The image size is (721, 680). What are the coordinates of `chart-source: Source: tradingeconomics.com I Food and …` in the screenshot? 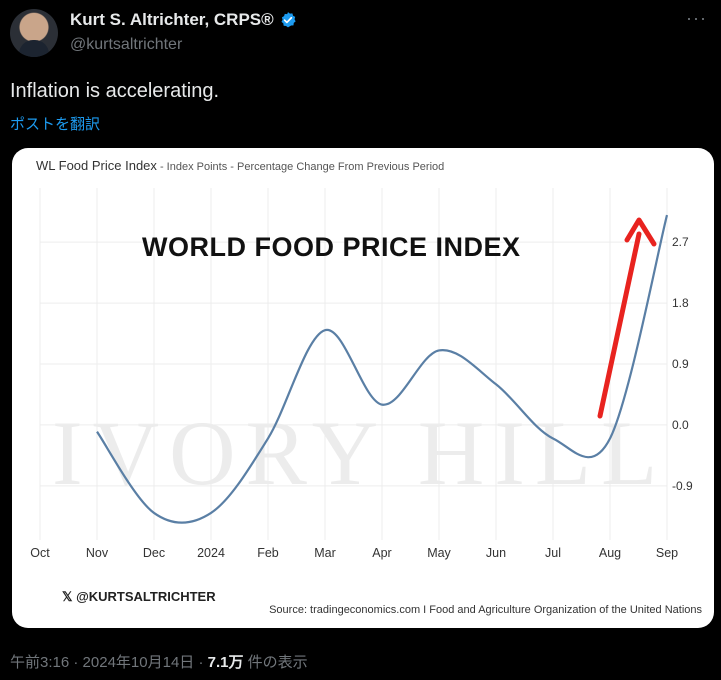 It's located at (485, 610).